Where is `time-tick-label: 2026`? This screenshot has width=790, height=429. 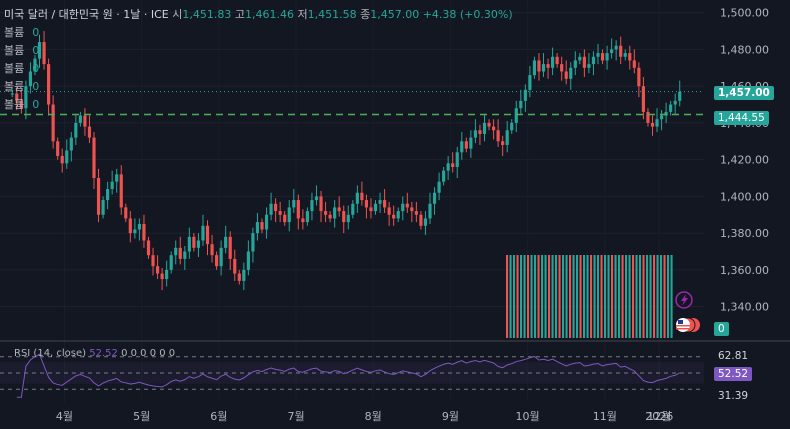
time-tick-label: 2026 is located at coordinates (659, 416).